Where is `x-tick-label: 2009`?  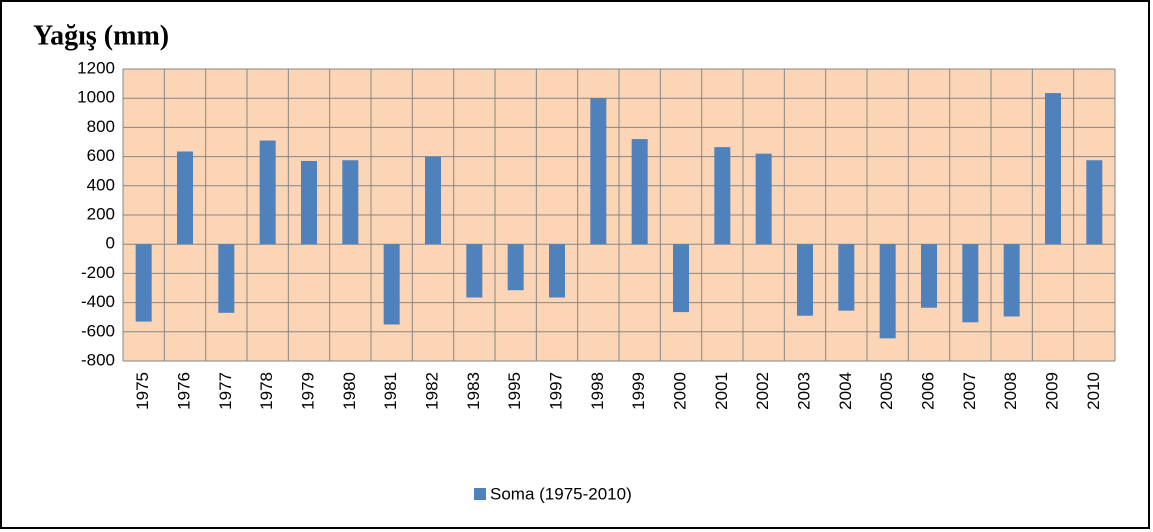
x-tick-label: 2009 is located at coordinates (1051, 391).